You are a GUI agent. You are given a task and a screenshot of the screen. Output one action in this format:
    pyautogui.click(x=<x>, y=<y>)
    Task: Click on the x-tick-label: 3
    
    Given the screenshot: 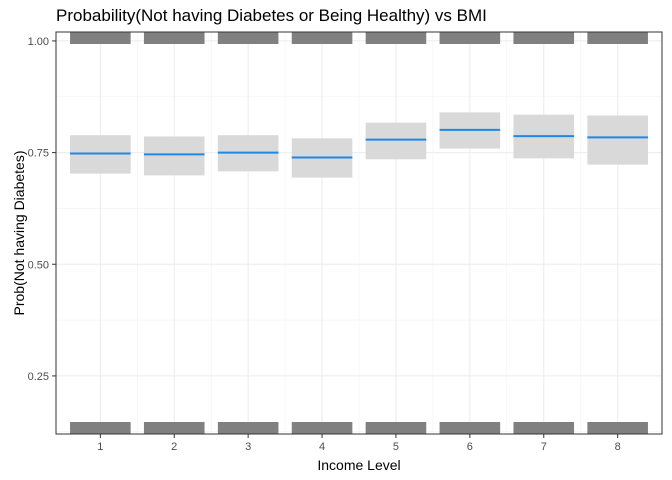 What is the action you would take?
    pyautogui.click(x=248, y=447)
    